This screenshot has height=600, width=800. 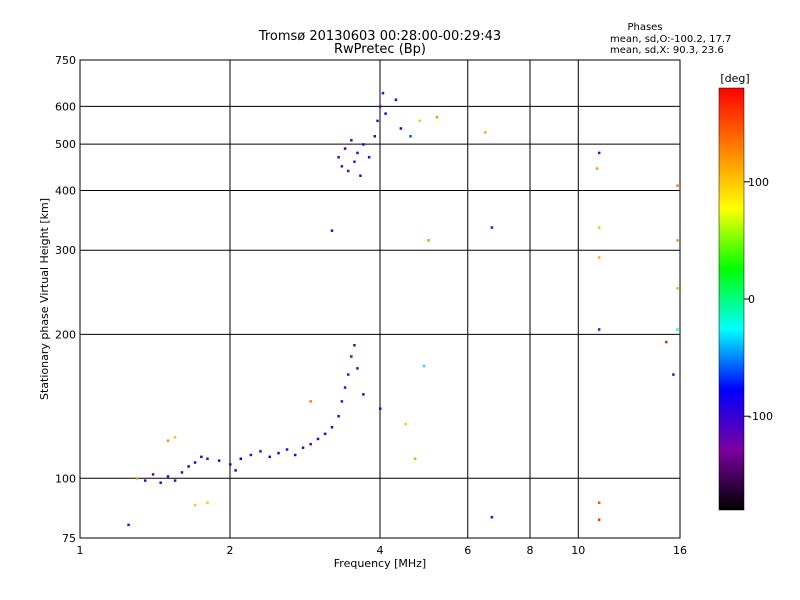 I want to click on phases-heading: Phases, so click(x=644, y=27).